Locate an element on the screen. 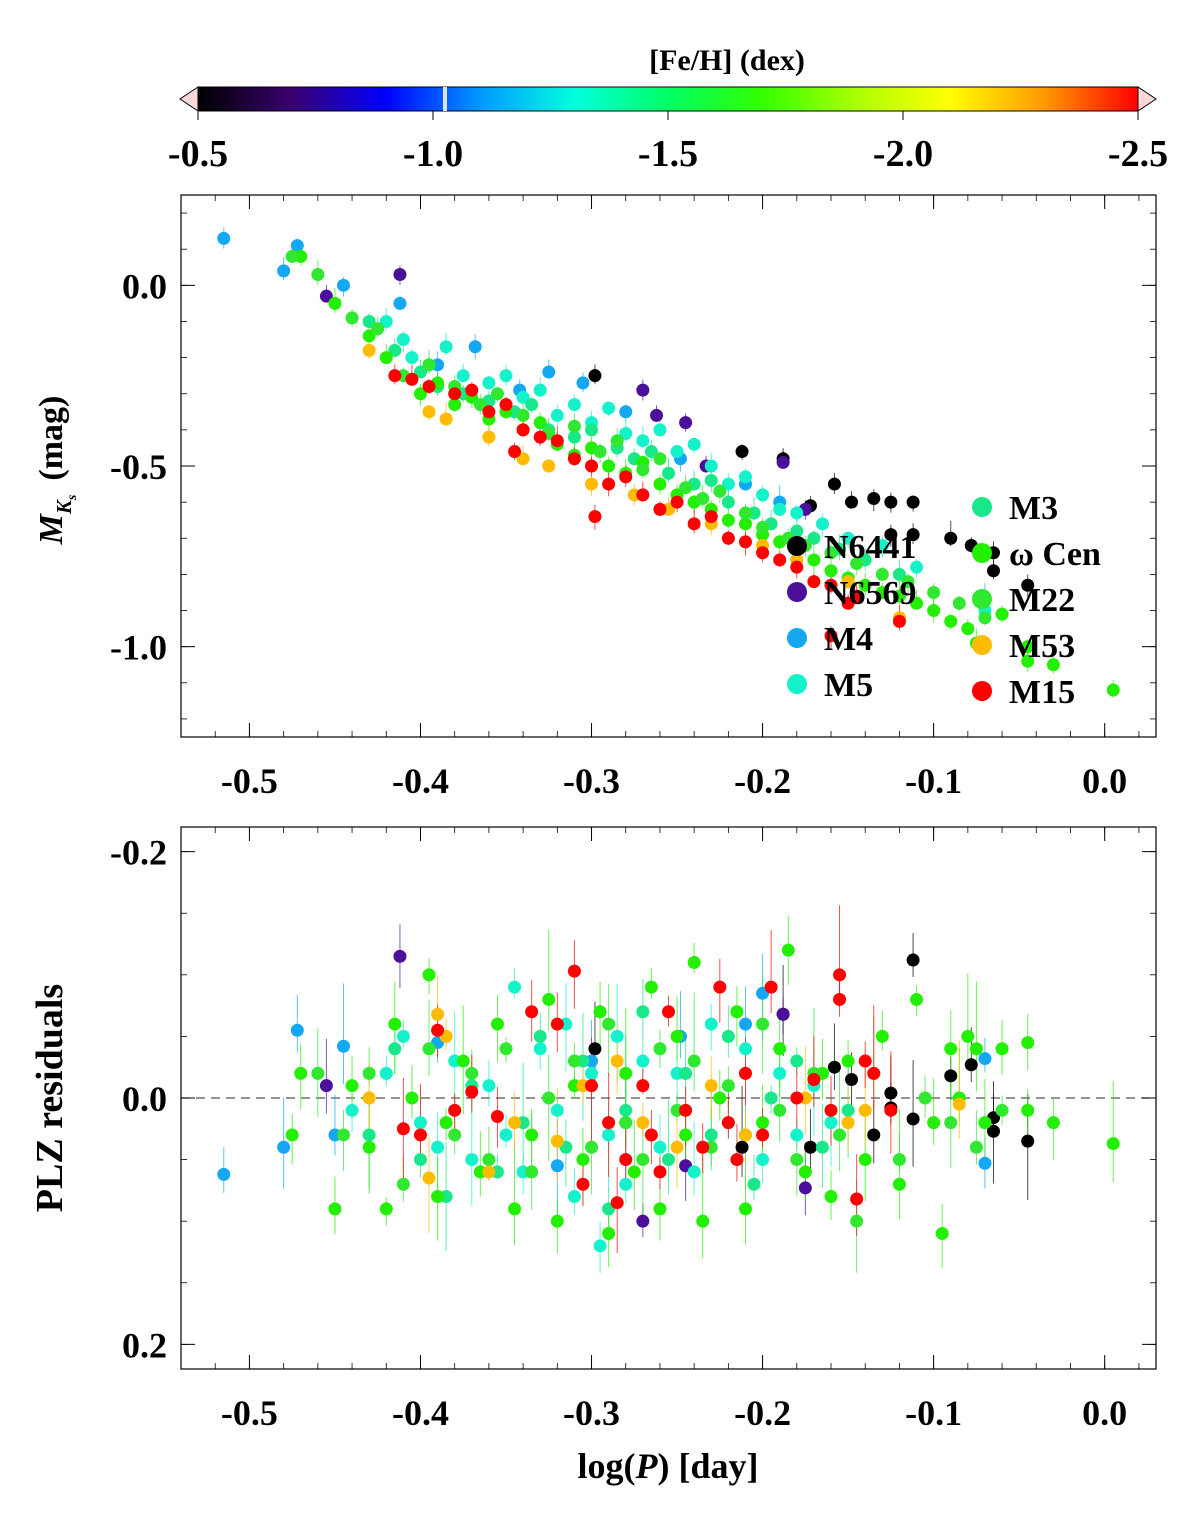 This screenshot has height=1514, width=1193. colorbar-bar is located at coordinates (668, 99).